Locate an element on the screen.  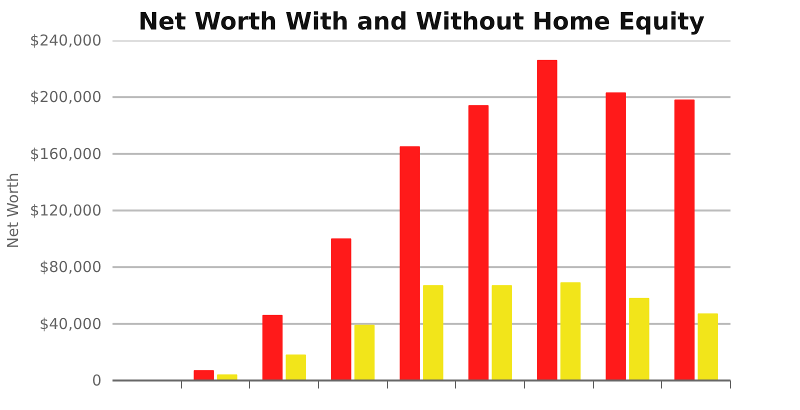
y-tick-label: $120,000 is located at coordinates (66, 211).